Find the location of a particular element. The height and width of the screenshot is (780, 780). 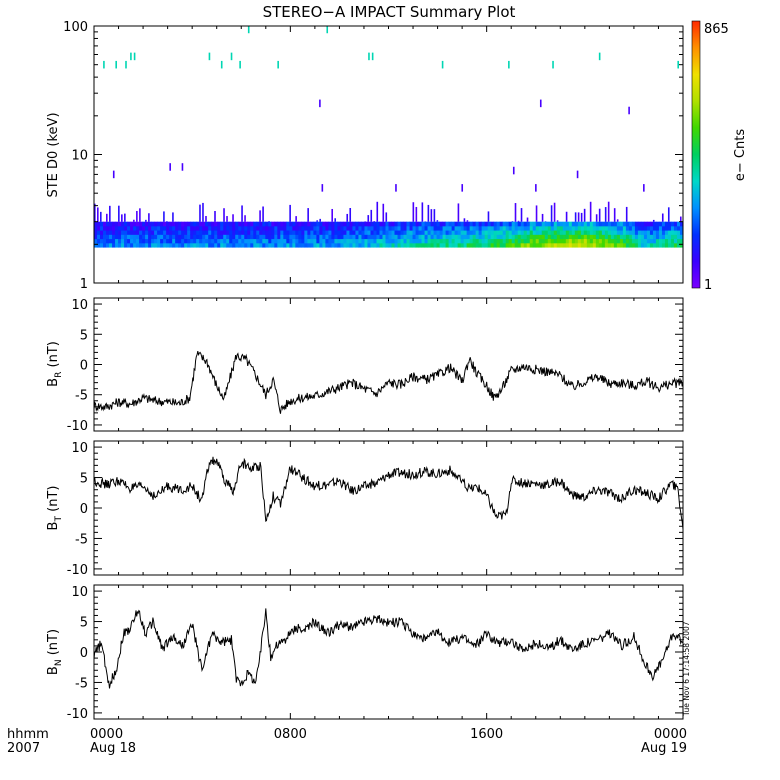

value-tick-label: 0 is located at coordinates (84, 653).